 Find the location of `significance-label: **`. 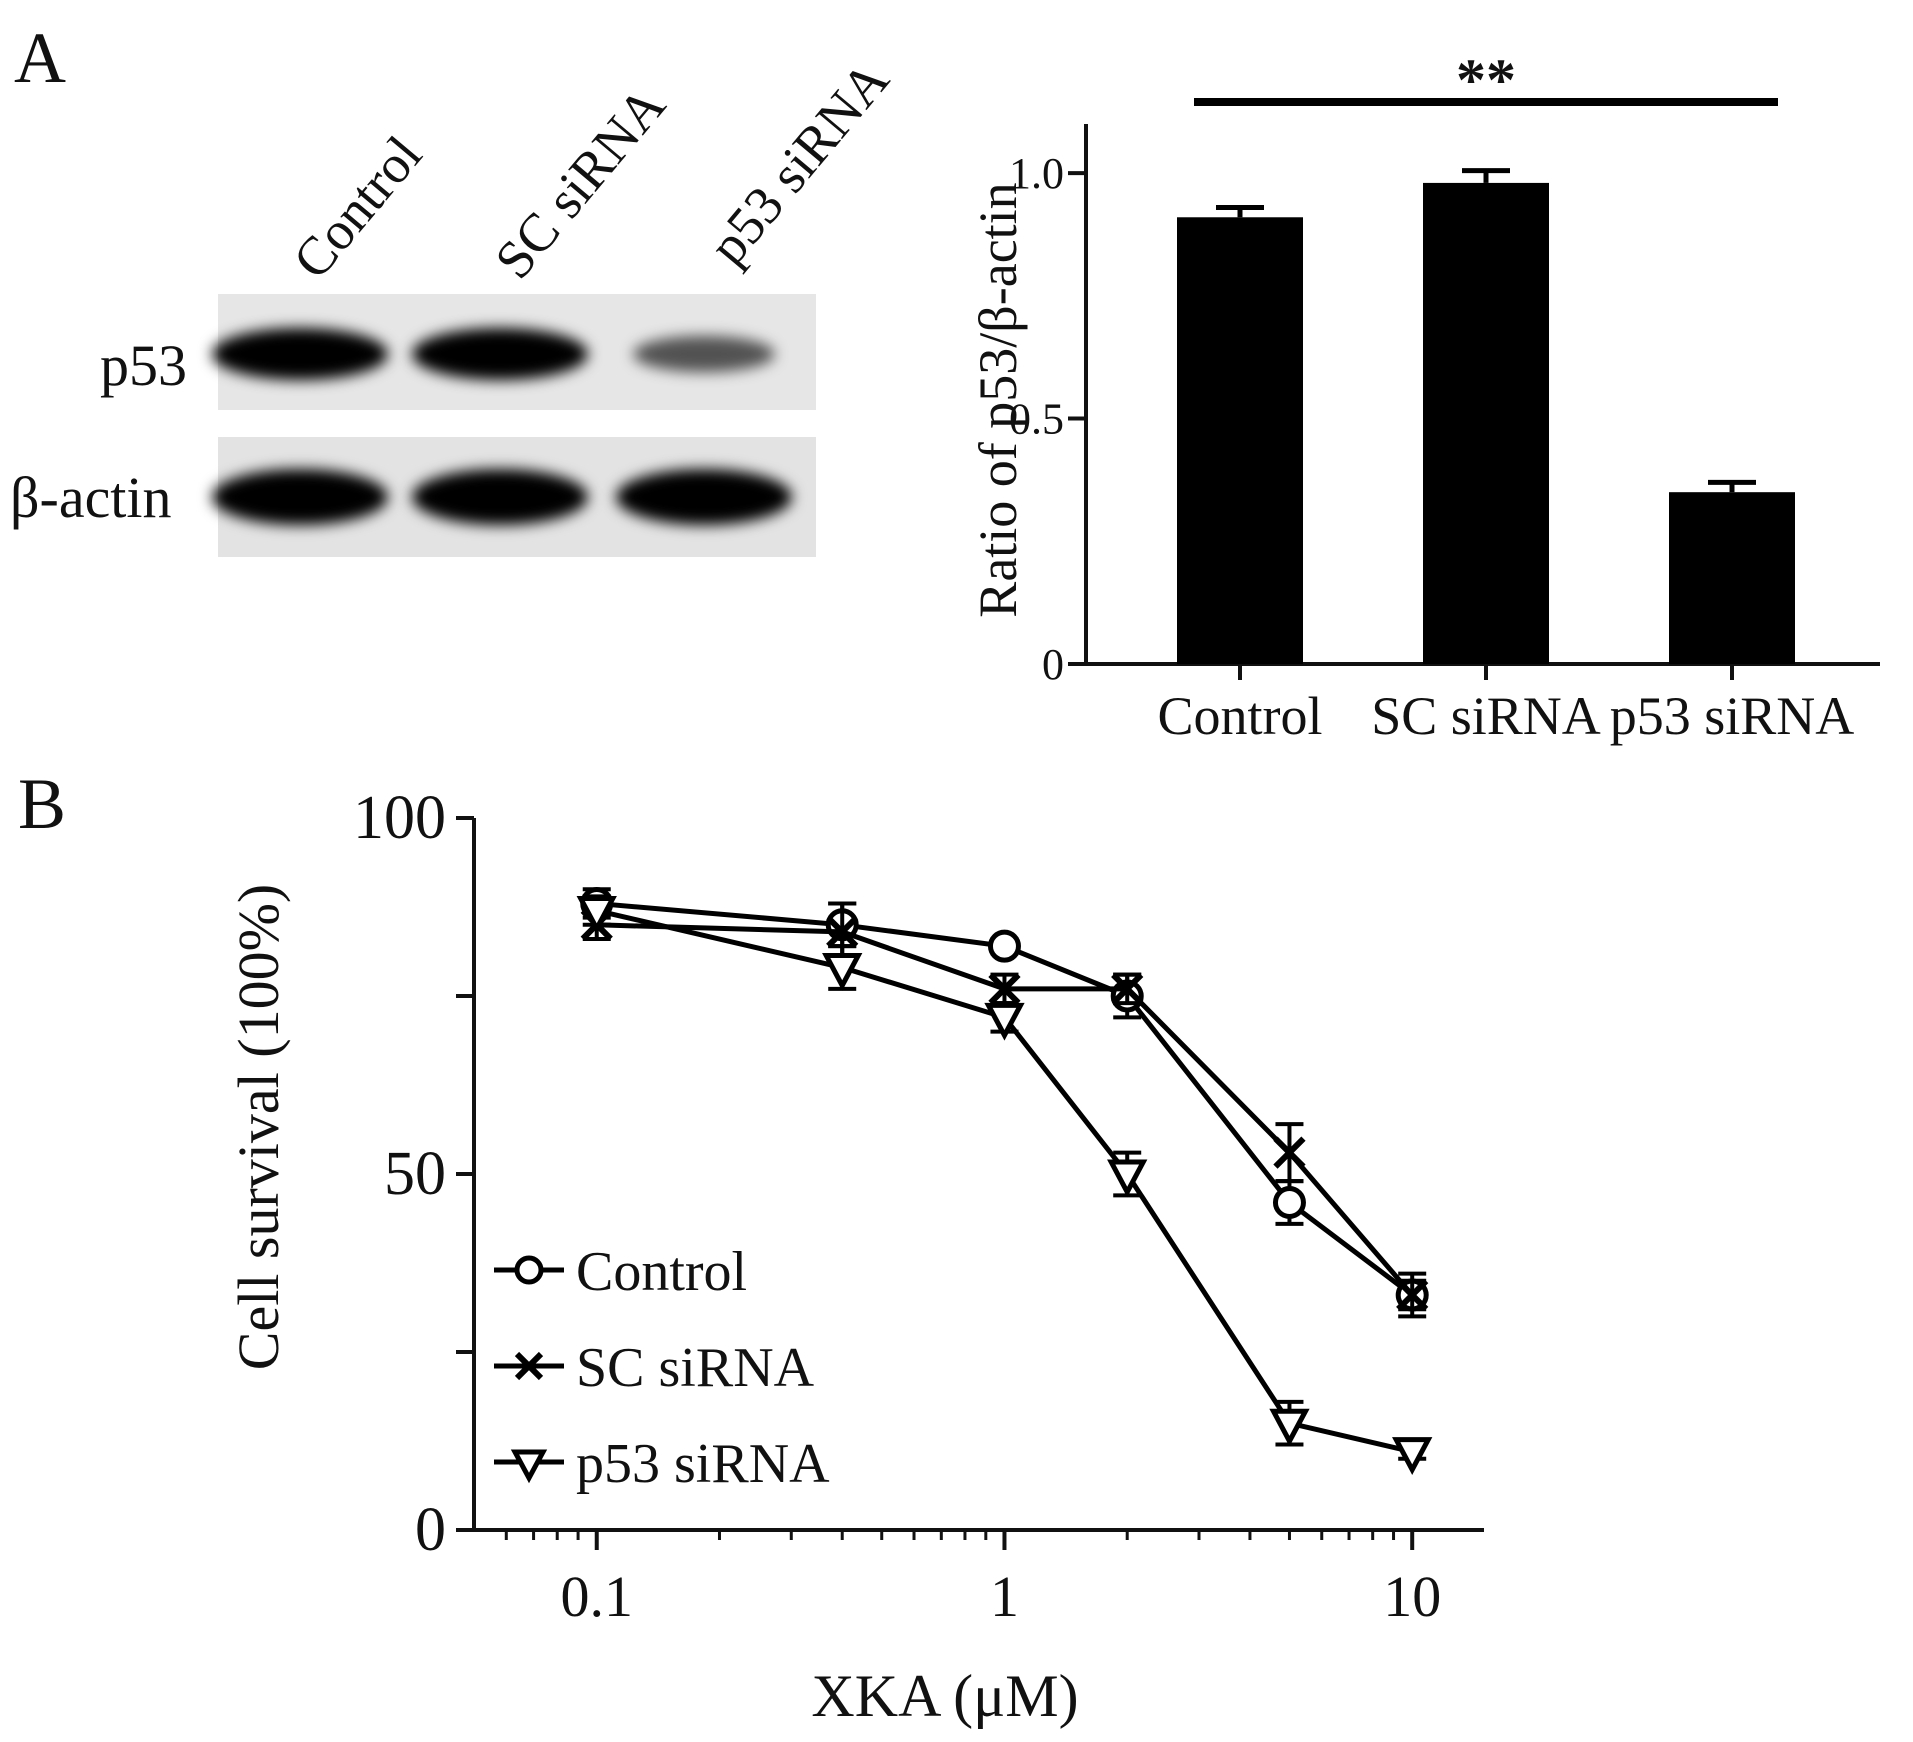

significance-label: ** is located at coordinates (1486, 80).